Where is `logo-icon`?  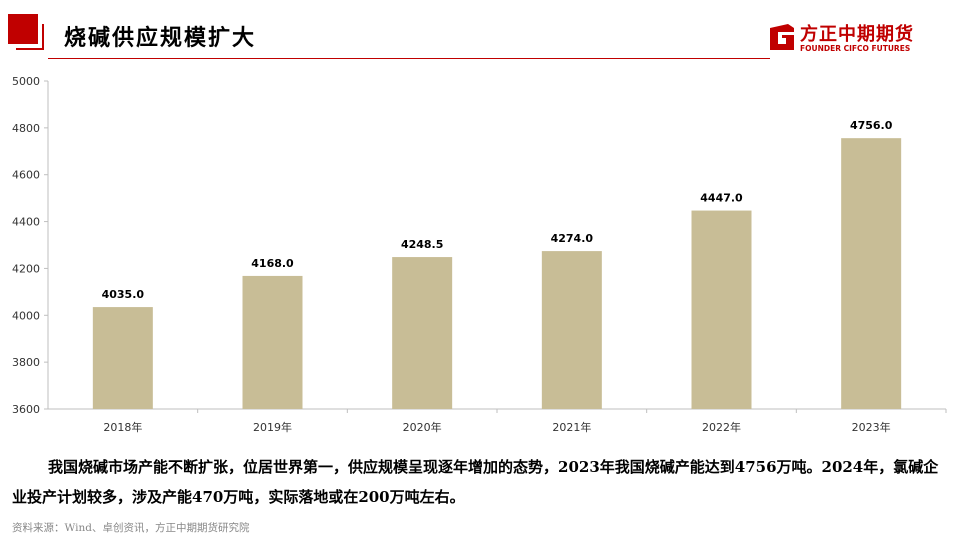
logo-icon is located at coordinates (782, 37).